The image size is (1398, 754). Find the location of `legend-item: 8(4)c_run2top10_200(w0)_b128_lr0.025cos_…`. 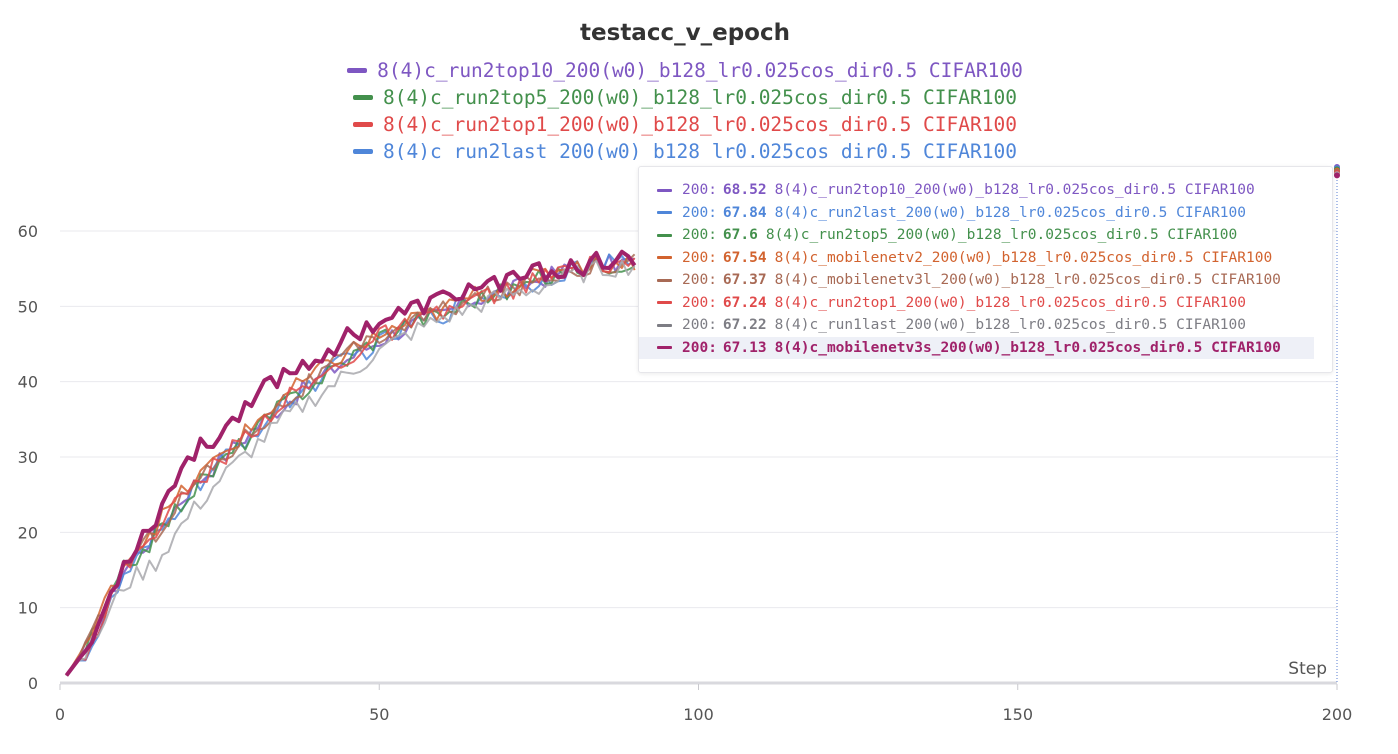

legend-item: 8(4)c_run2top10_200(w0)_b128_lr0.025cos_… is located at coordinates (685, 70).